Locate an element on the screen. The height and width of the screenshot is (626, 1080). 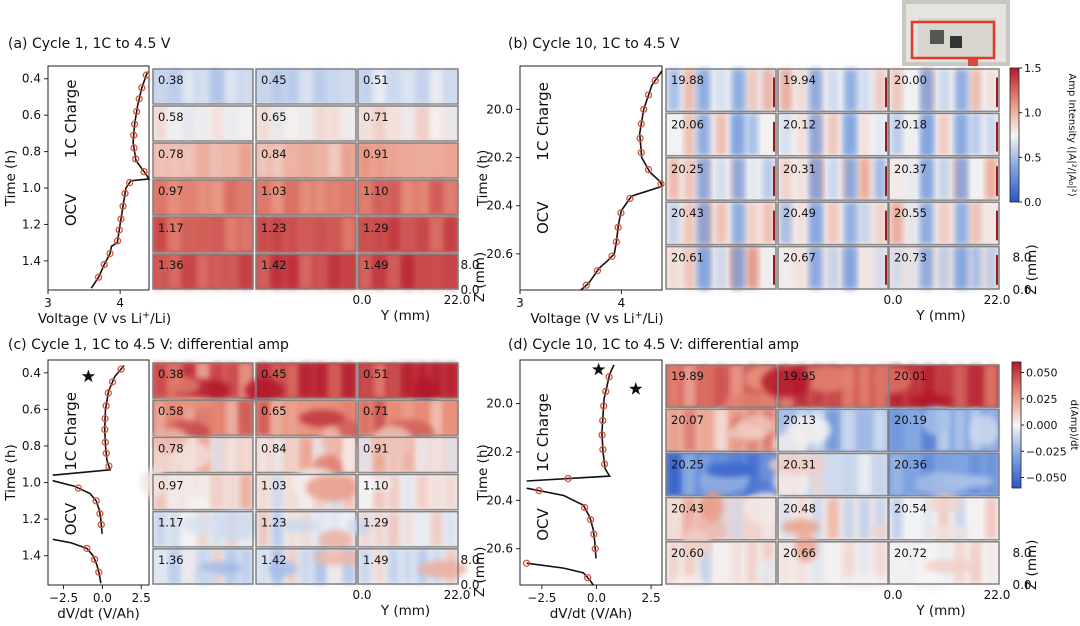
voltage-tick-label: 0.0 is located at coordinates (102, 598).